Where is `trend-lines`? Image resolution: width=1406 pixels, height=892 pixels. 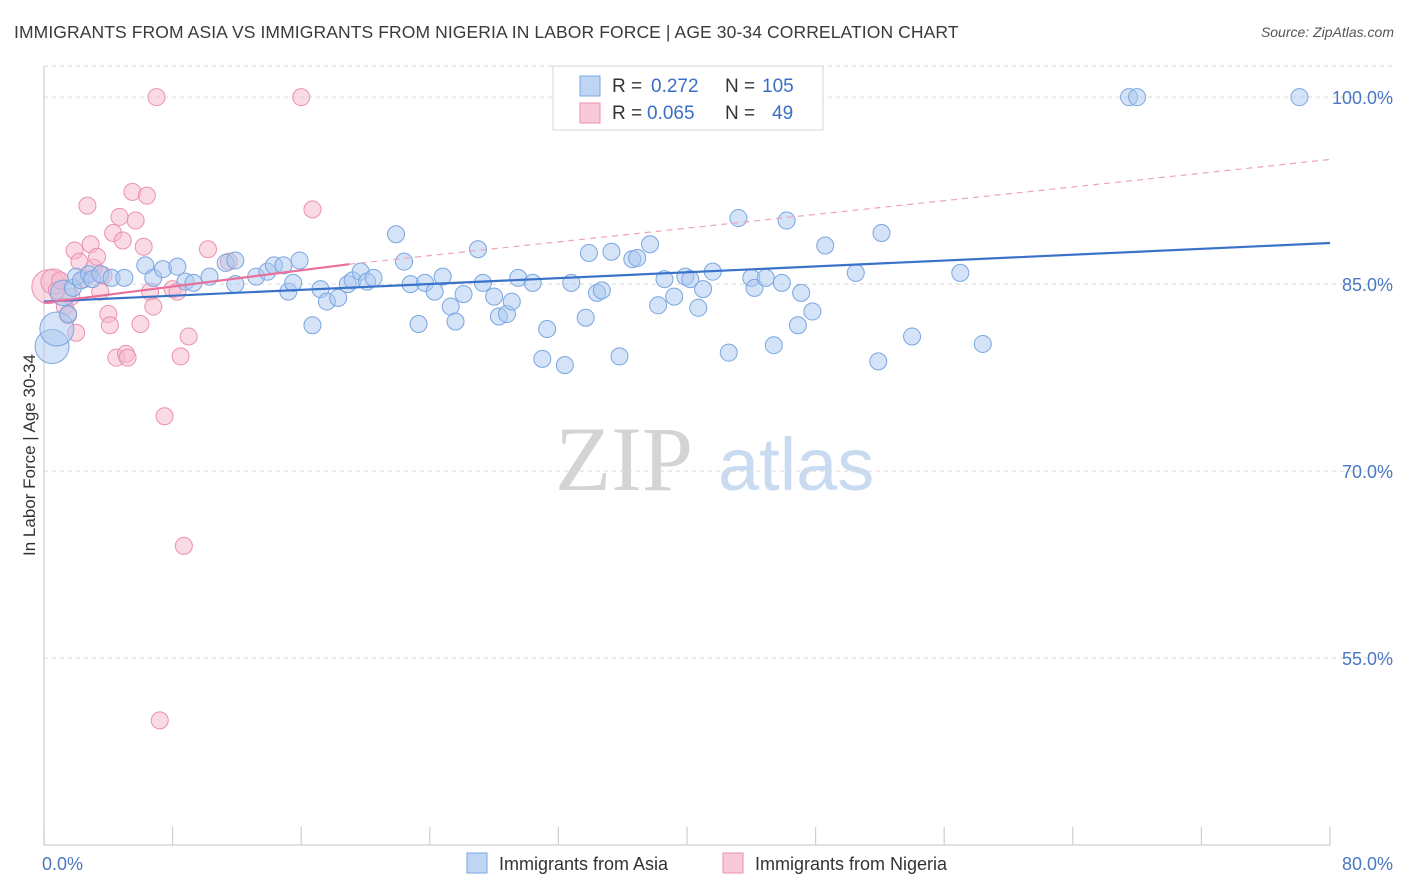
trend-lines is located at coordinates (687, 231).